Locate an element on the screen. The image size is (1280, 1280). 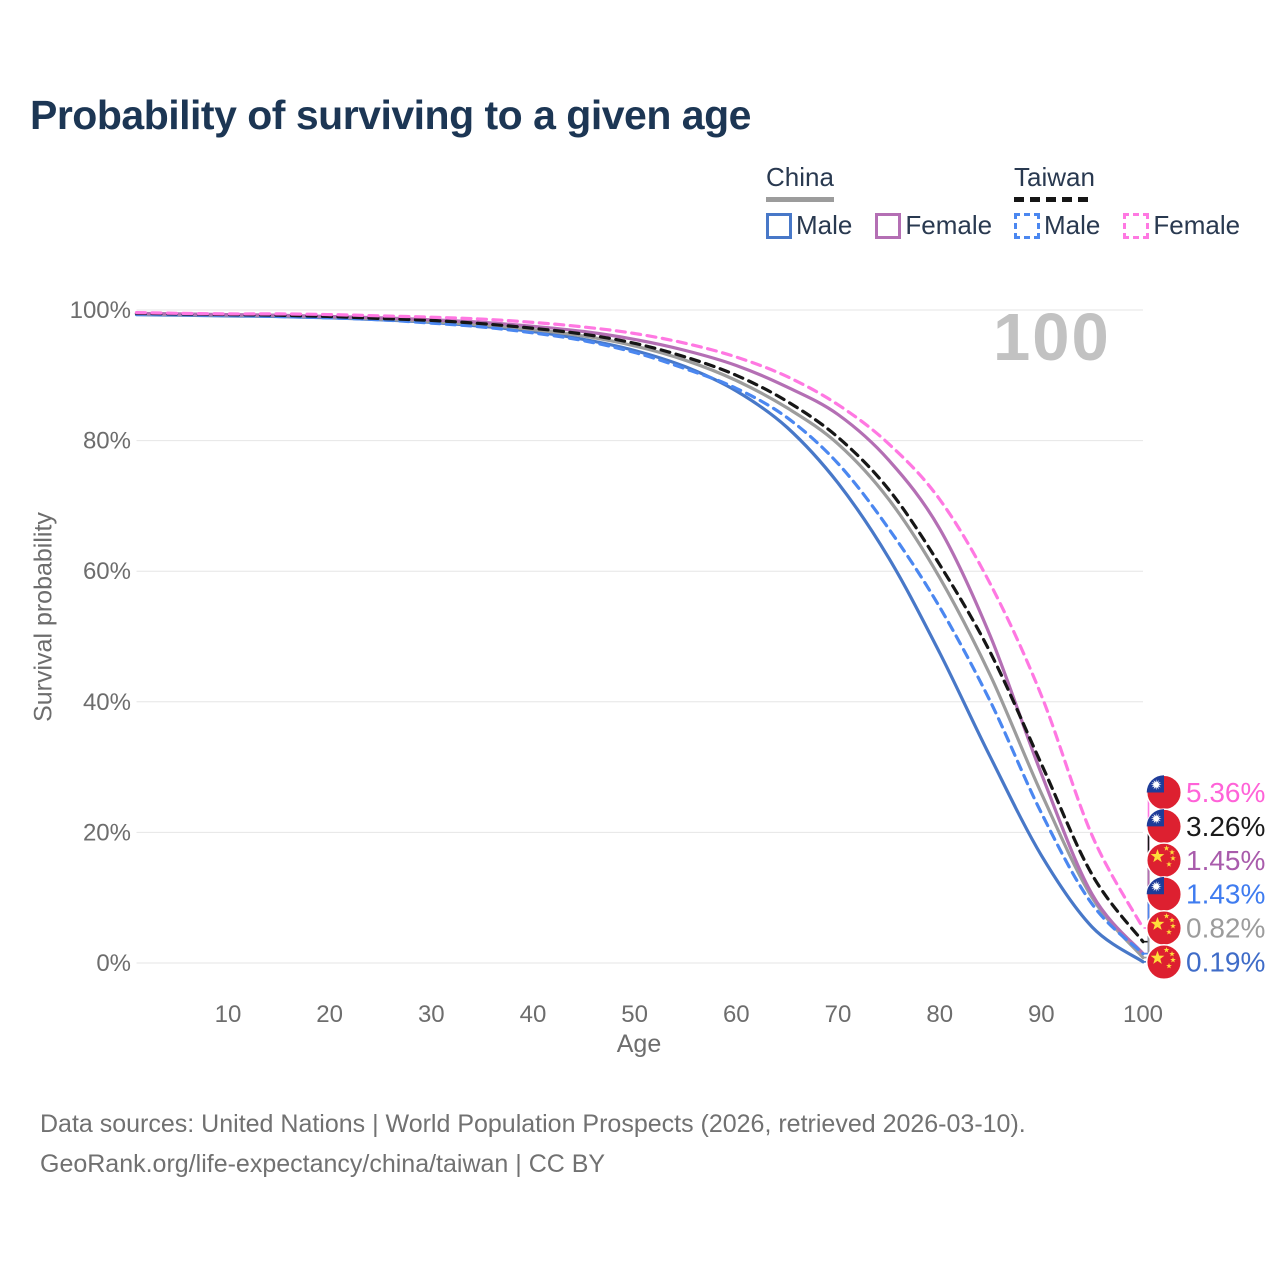
y-tick-label: 20% is located at coordinates (107, 832).